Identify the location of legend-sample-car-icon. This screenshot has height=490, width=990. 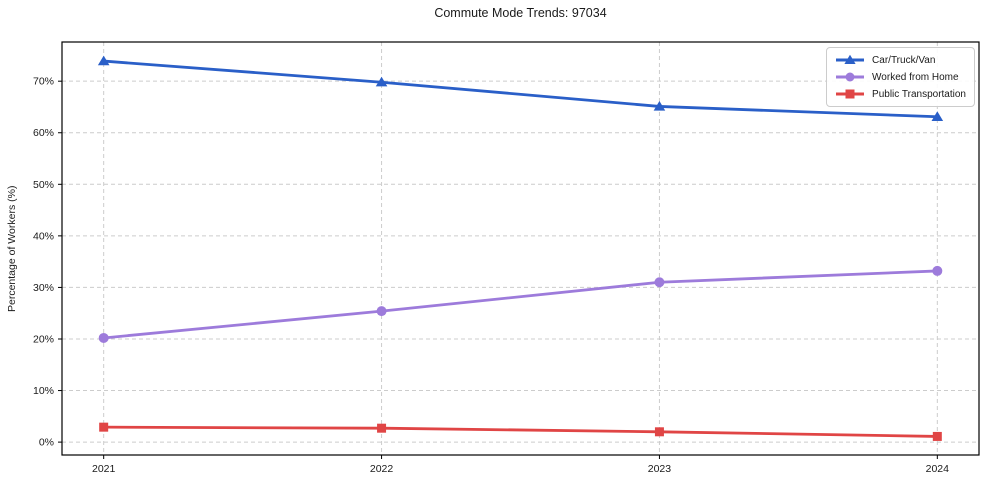
(850, 59).